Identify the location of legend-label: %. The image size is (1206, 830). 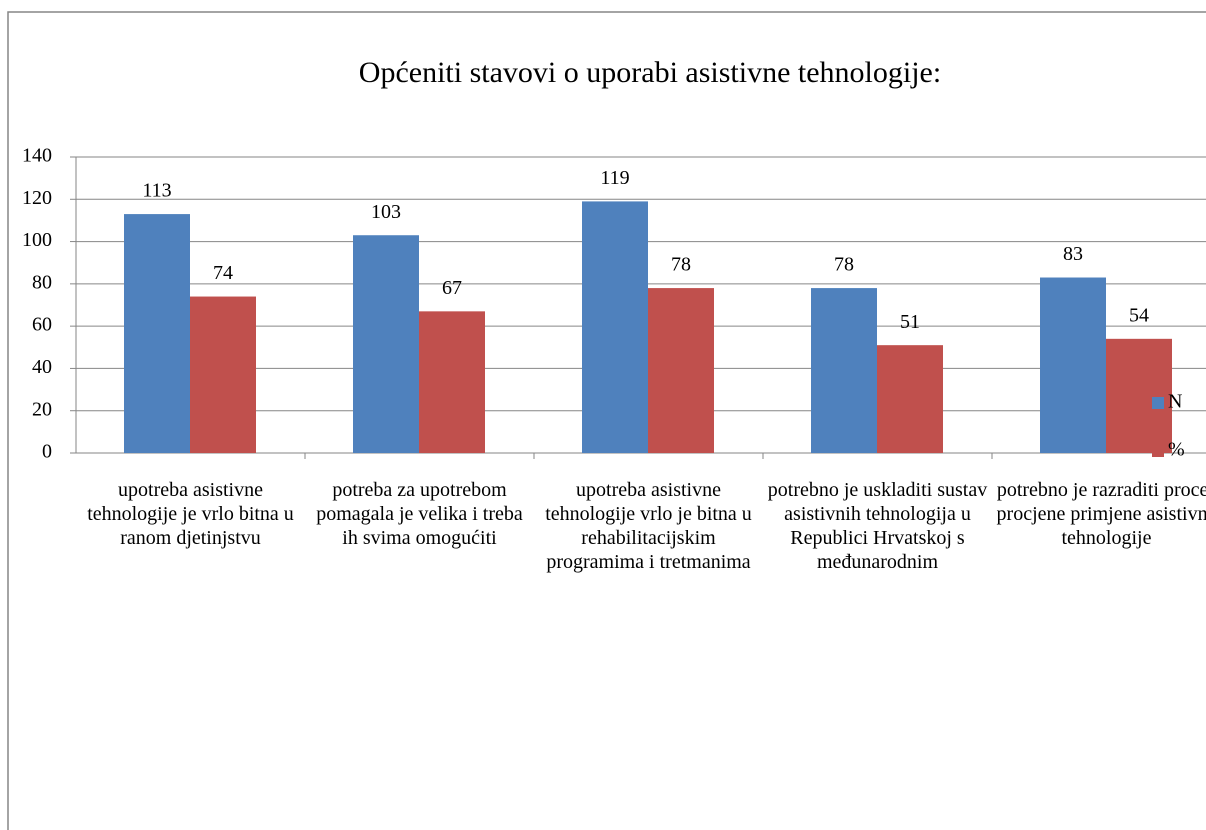
(1176, 450).